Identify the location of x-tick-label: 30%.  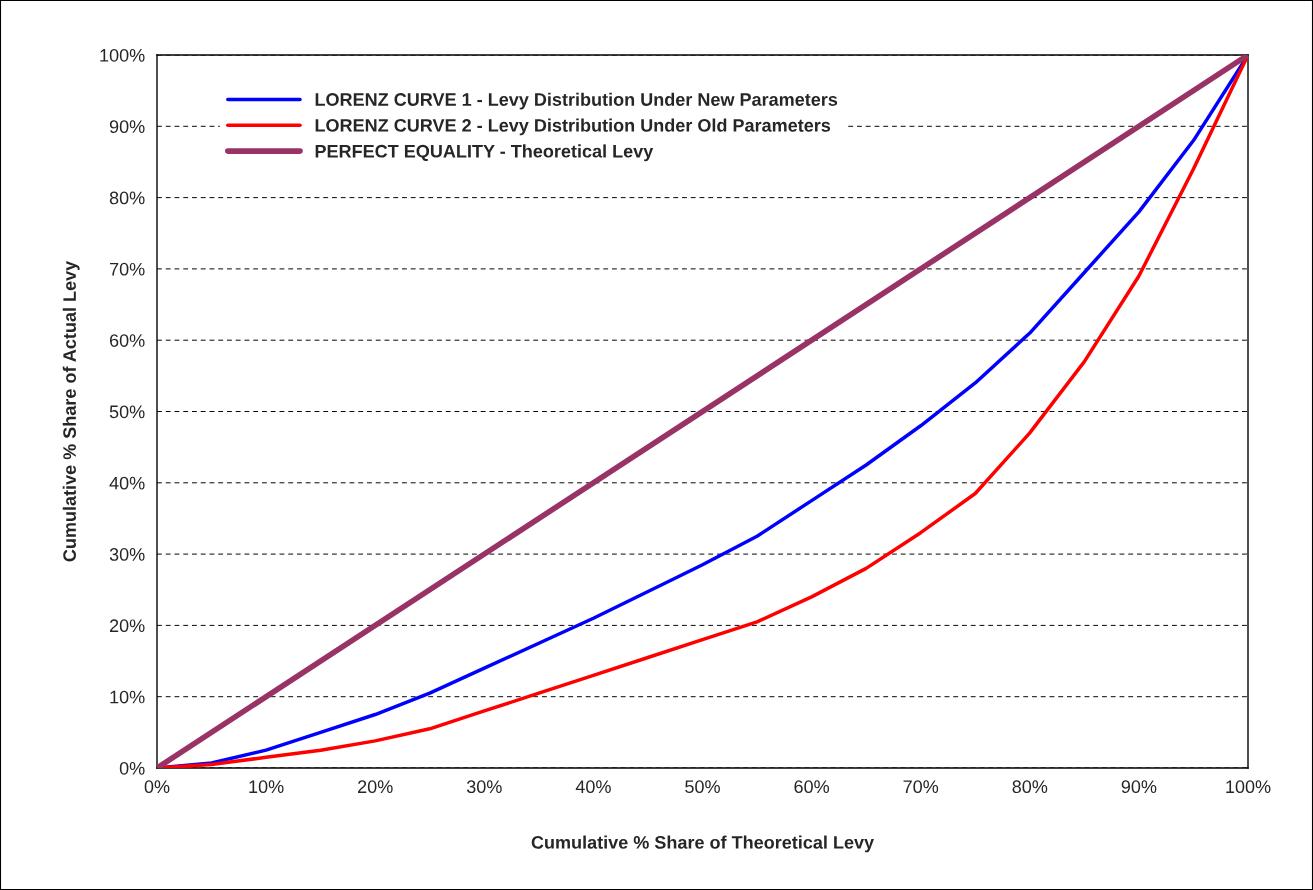
(484, 787).